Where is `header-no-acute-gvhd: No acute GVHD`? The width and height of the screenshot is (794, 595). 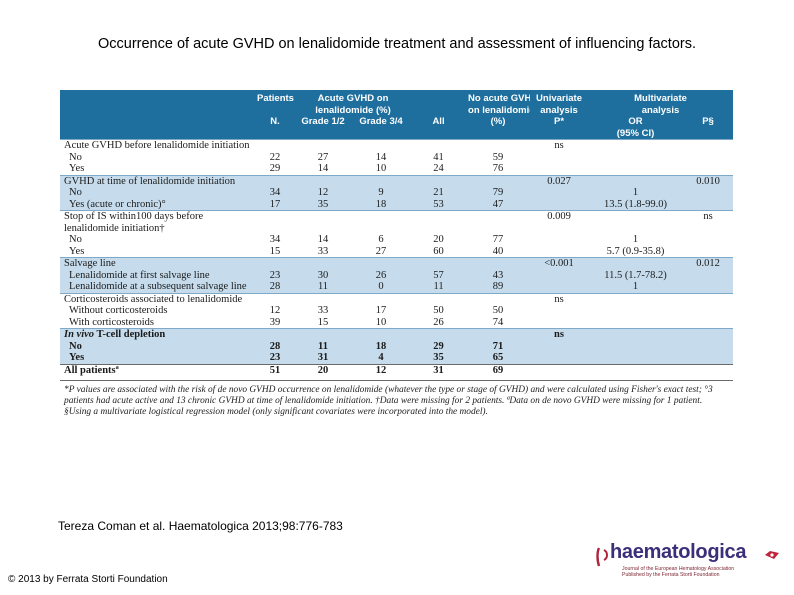 header-no-acute-gvhd: No acute GVHD is located at coordinates (498, 97).